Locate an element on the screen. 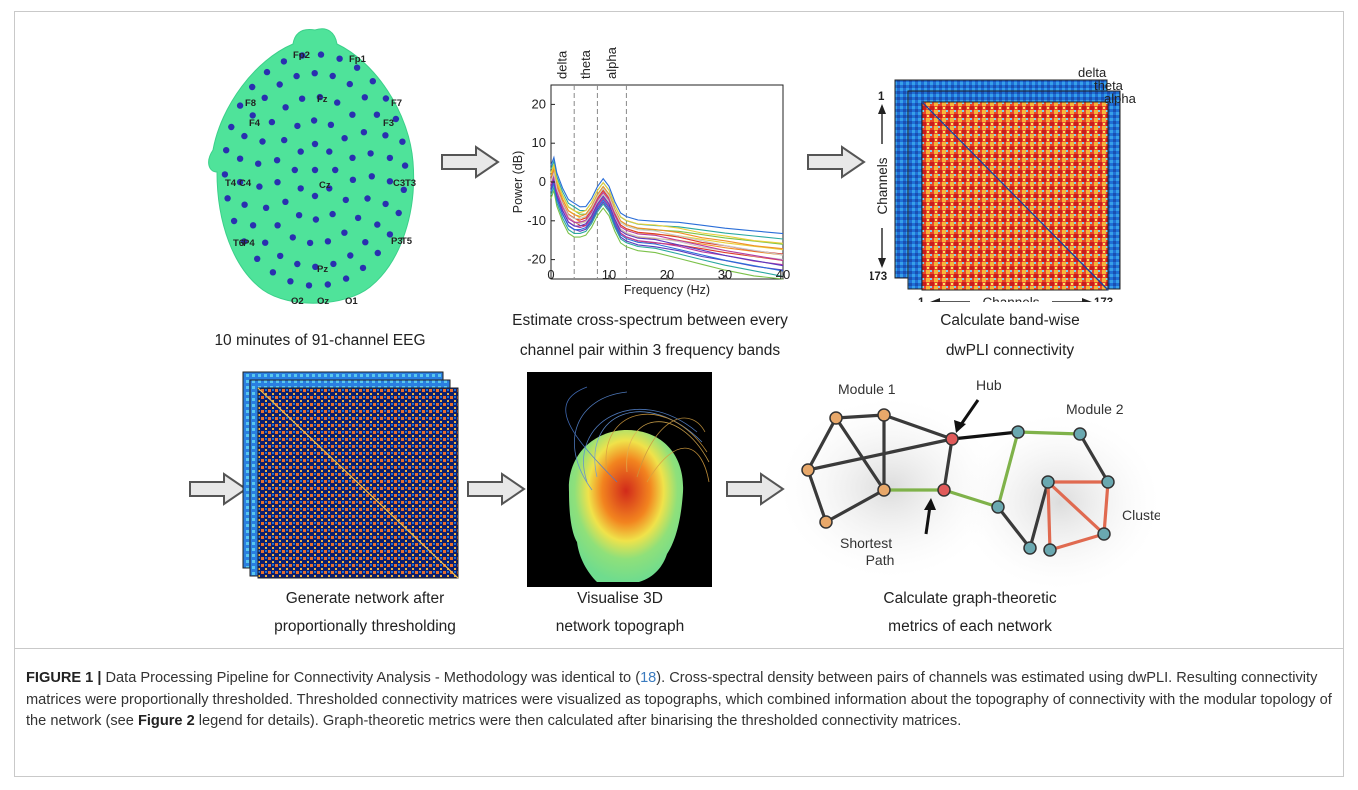 The height and width of the screenshot is (790, 1358). y-tick-label: 20 is located at coordinates (539, 103).